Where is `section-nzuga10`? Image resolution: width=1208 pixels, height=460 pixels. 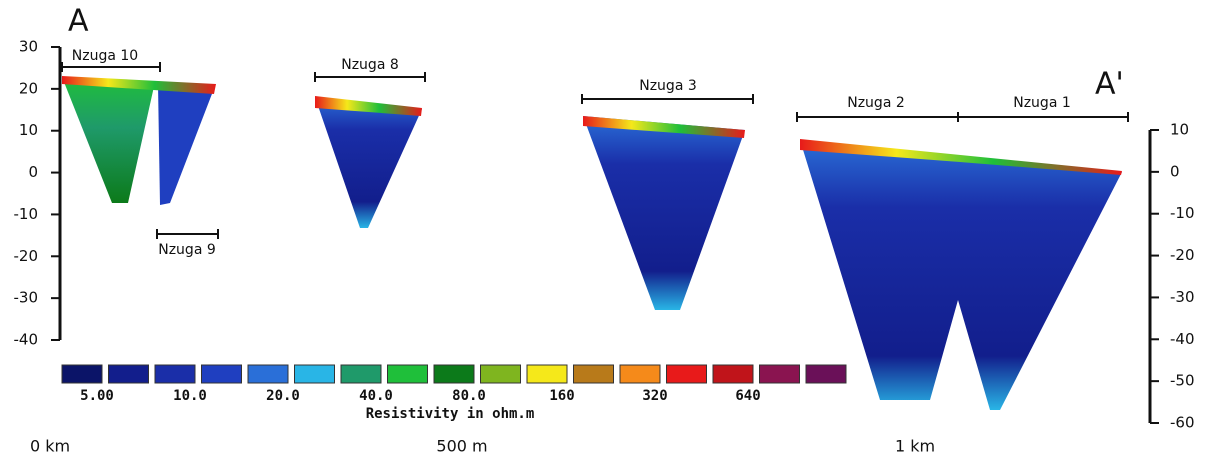
section-nzuga10 is located at coordinates (108, 140).